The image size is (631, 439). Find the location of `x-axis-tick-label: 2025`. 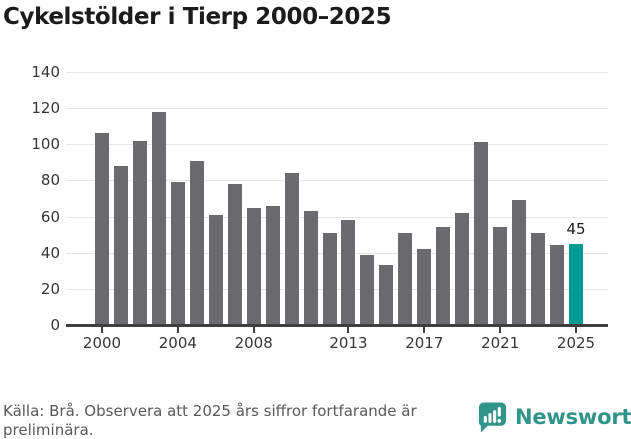

x-axis-tick-label: 2025 is located at coordinates (576, 343).